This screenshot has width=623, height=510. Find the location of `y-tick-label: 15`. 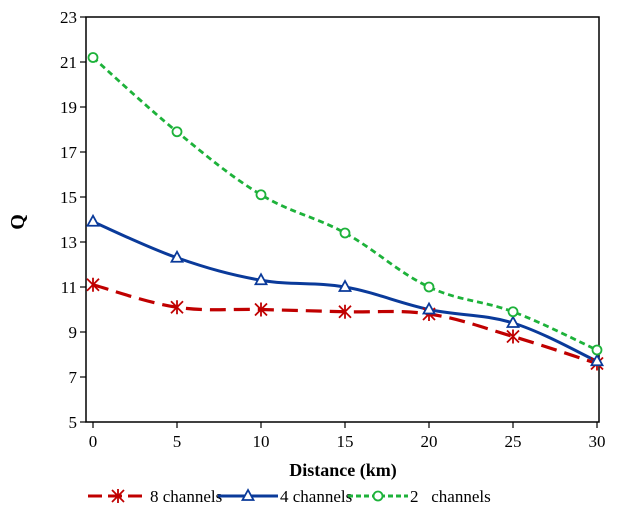

y-tick-label: 15 is located at coordinates (68, 197).